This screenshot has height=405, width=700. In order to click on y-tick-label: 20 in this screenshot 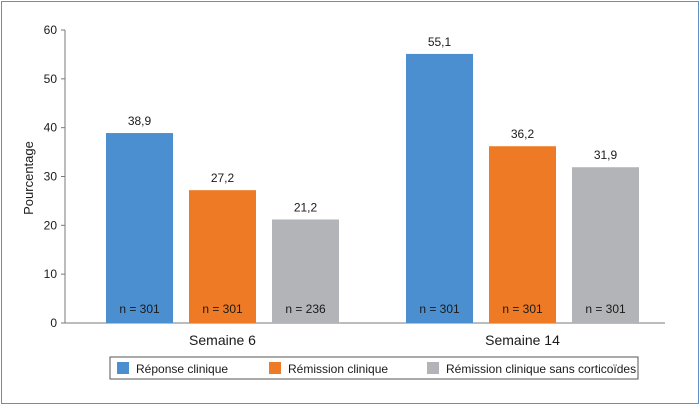, I will do `click(51, 225)`.